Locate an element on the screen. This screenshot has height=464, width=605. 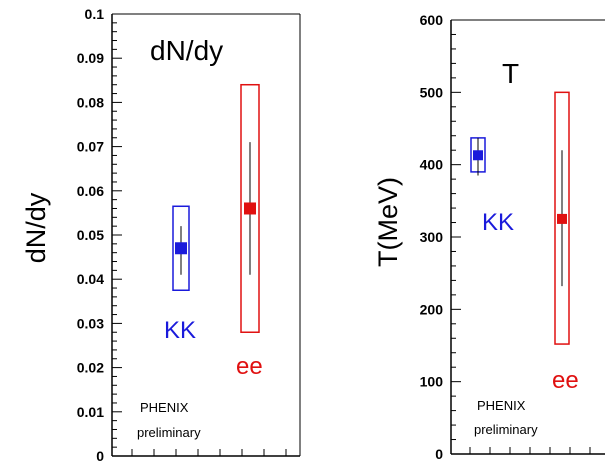
panel2-note-line1: PHENIX is located at coordinates (501, 405).